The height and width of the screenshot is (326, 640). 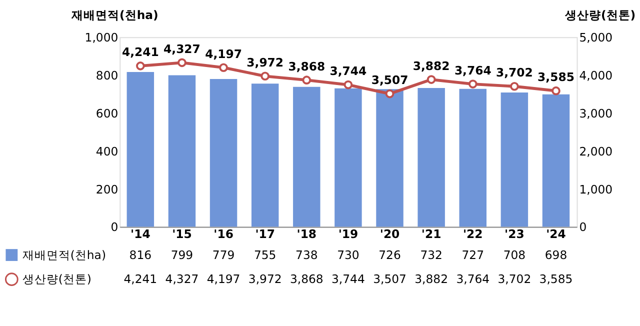 I want to click on y-tick-label: 200, so click(x=107, y=189).